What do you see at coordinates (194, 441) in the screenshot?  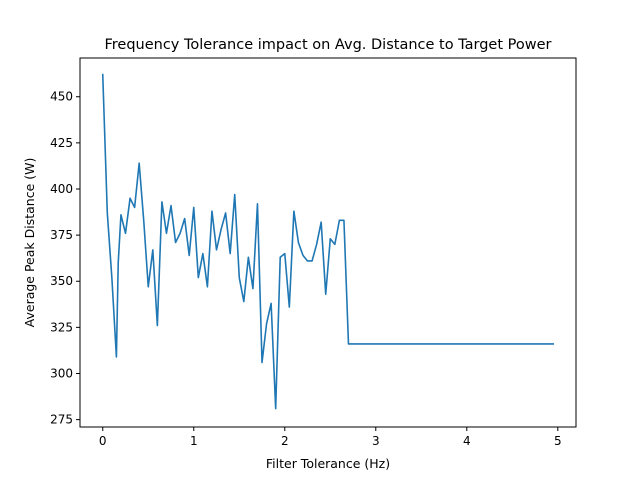 I see `x-tick-label: 1` at bounding box center [194, 441].